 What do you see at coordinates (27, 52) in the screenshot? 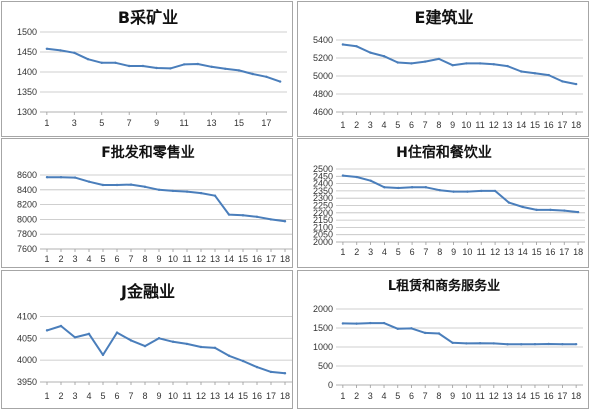
I see `y-tick-label: 1450` at bounding box center [27, 52].